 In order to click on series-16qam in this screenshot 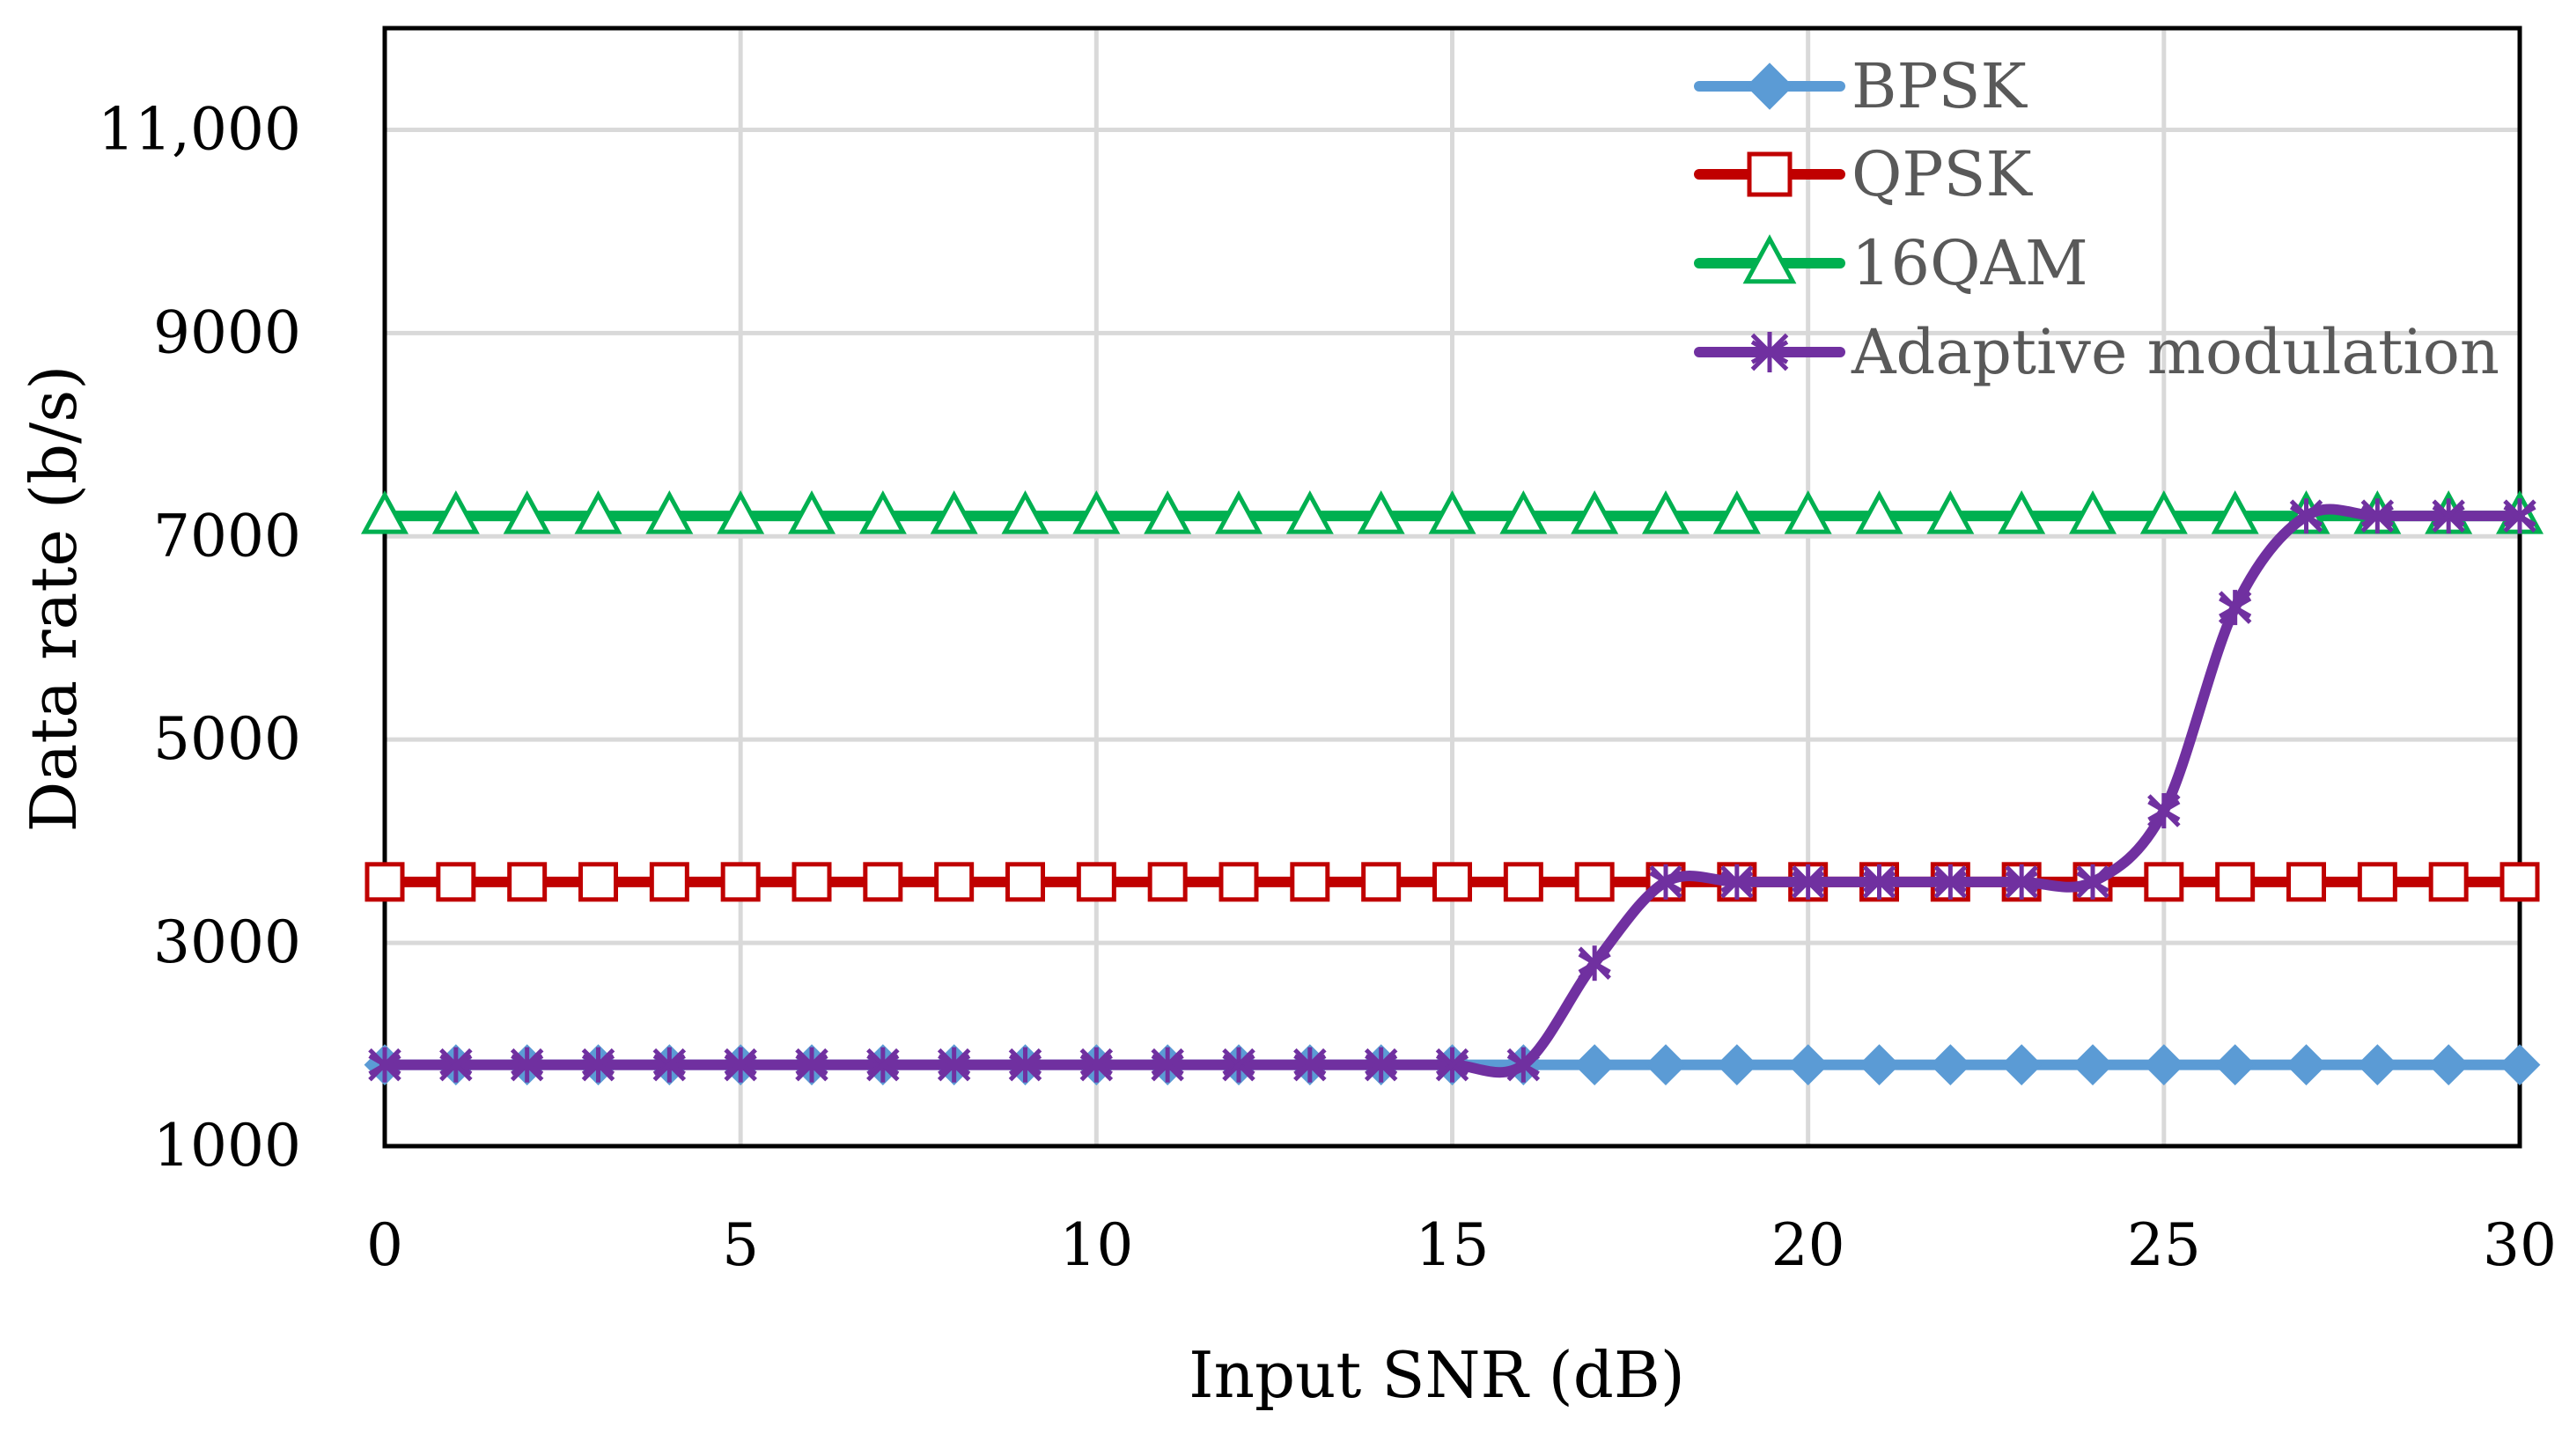, I will do `click(1452, 511)`.